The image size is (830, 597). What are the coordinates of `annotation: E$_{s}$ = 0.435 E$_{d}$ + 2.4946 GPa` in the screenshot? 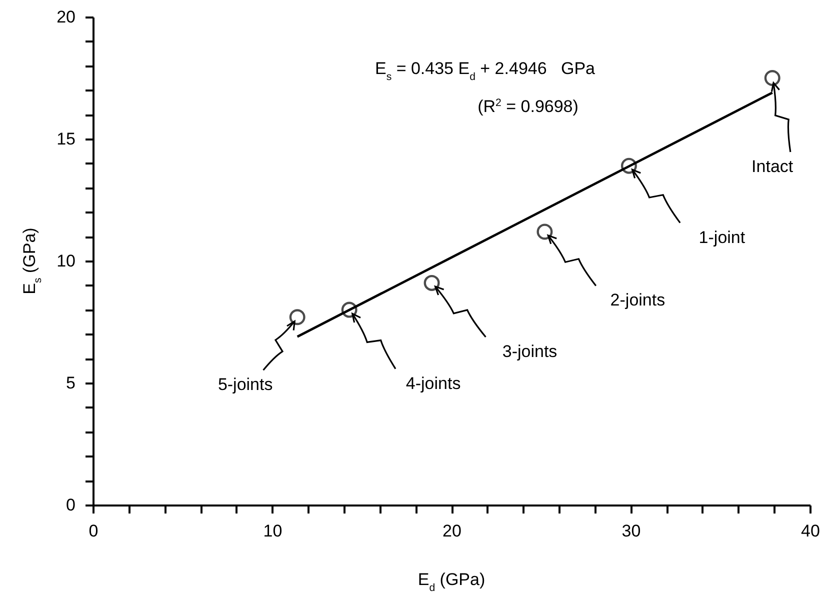 It's located at (485, 71).